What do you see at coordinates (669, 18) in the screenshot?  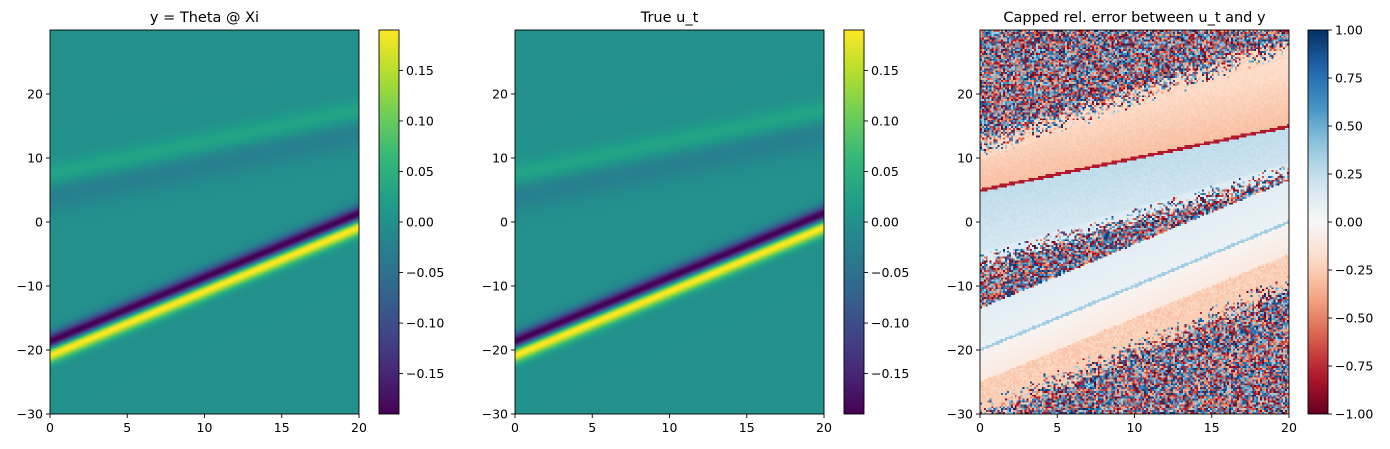 I see `chart-title: True u_t` at bounding box center [669, 18].